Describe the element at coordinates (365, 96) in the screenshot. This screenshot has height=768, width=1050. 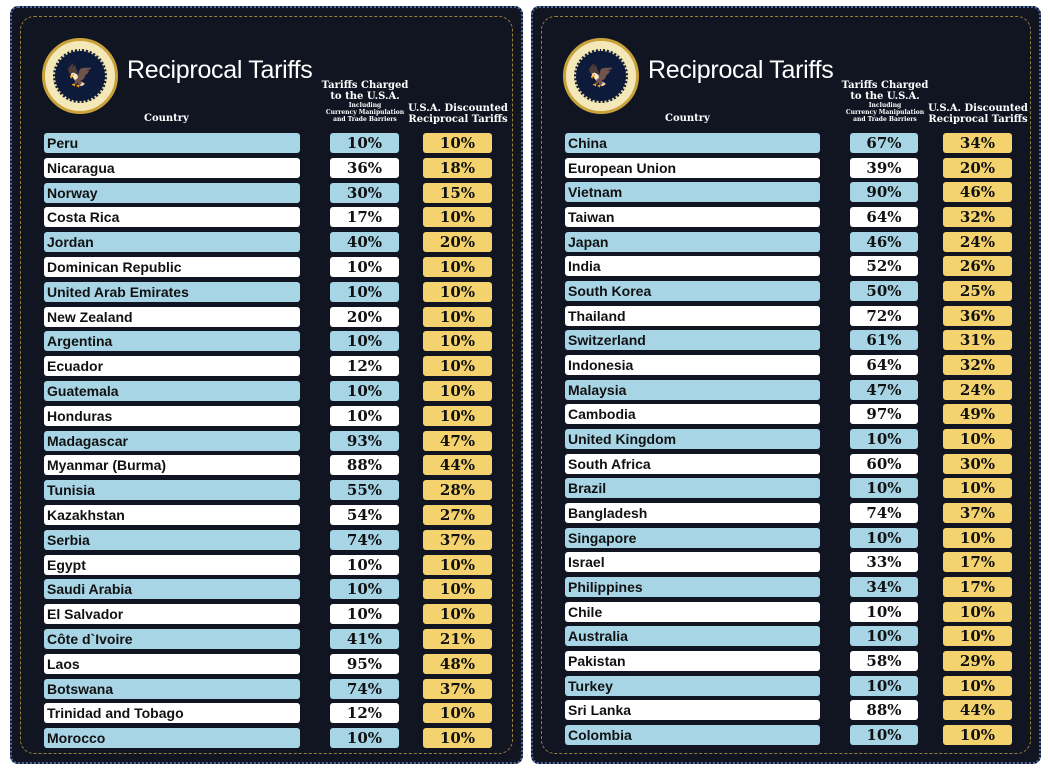
I see `header-line: to the U.S.A.` at that location.